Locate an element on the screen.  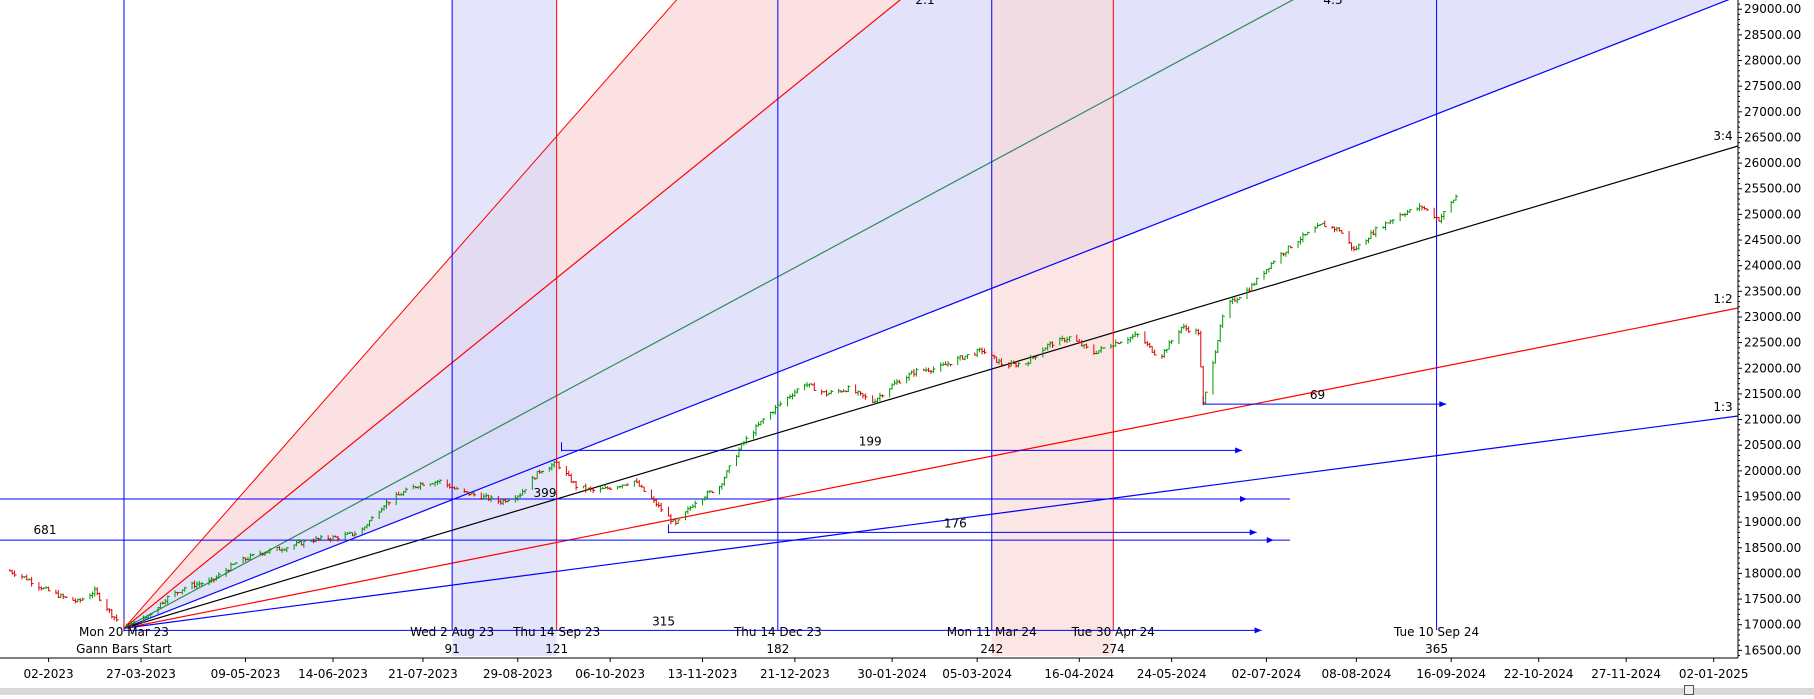
y-tick-label: 25000.00 is located at coordinates (1772, 214).